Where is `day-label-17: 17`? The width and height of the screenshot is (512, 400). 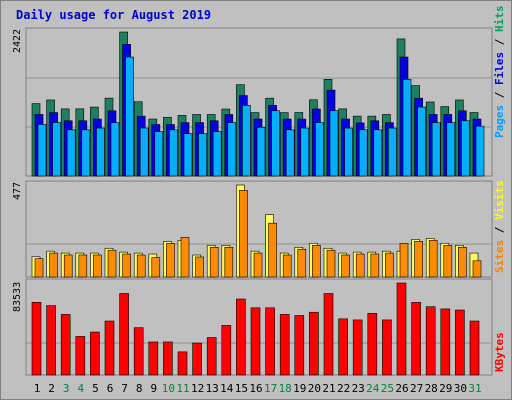 day-label-17: 17 is located at coordinates (270, 388).